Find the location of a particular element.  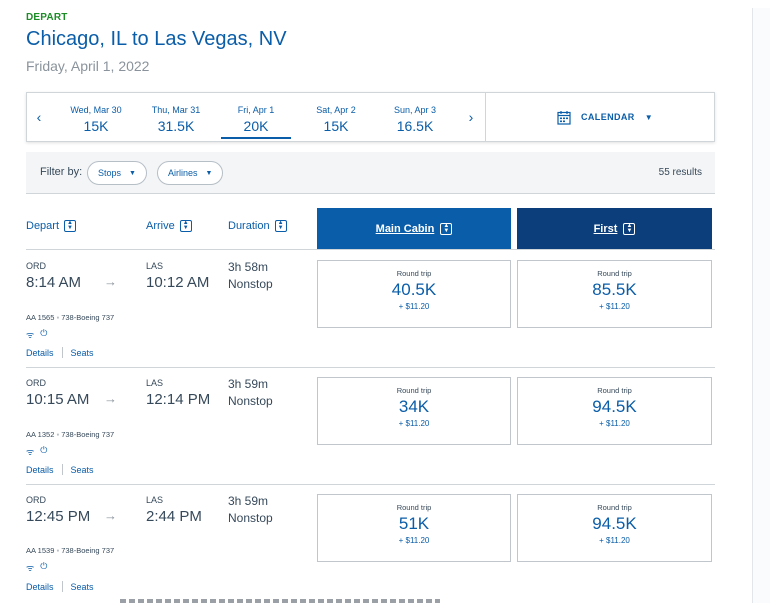

date-option-label: Sat, Apr 2 is located at coordinates (336, 110).